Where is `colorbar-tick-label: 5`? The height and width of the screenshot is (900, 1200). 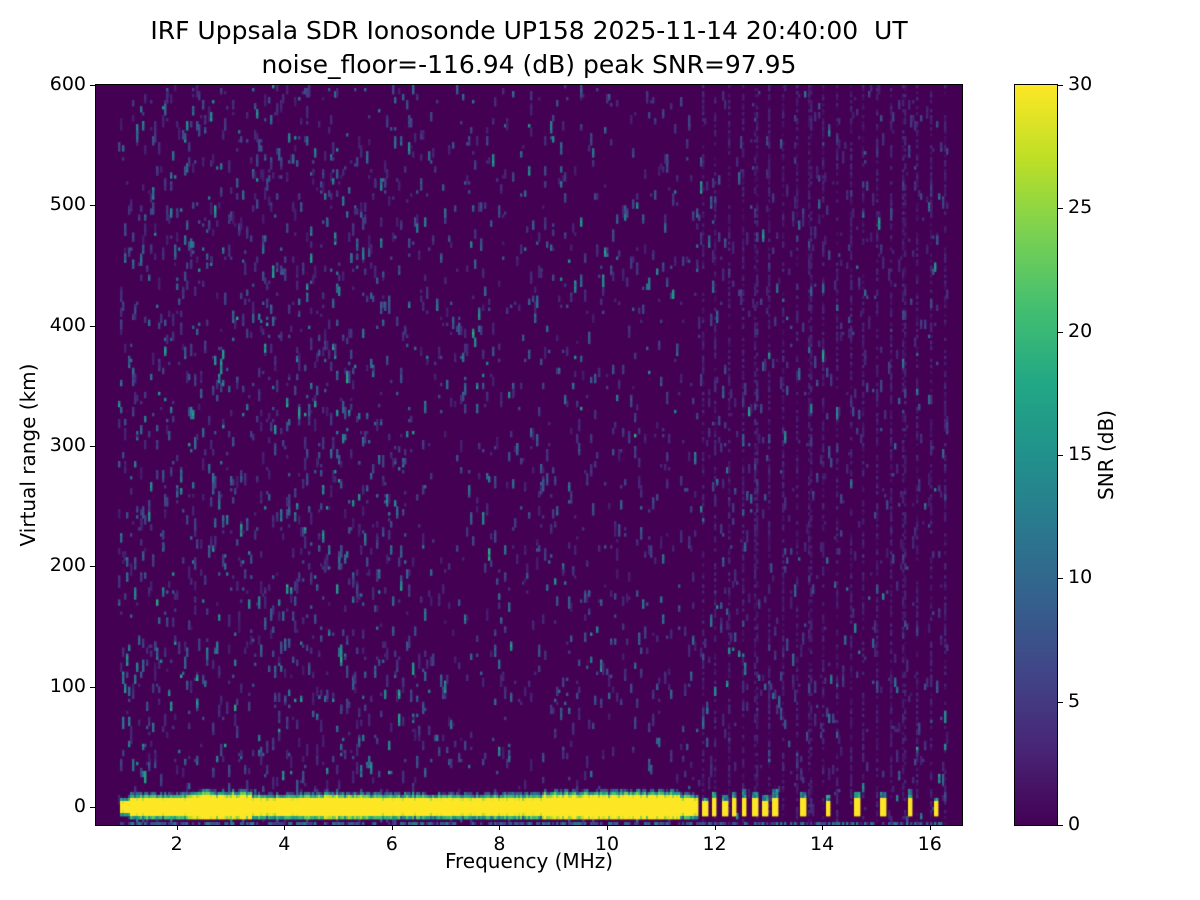 colorbar-tick-label: 5 is located at coordinates (1074, 700).